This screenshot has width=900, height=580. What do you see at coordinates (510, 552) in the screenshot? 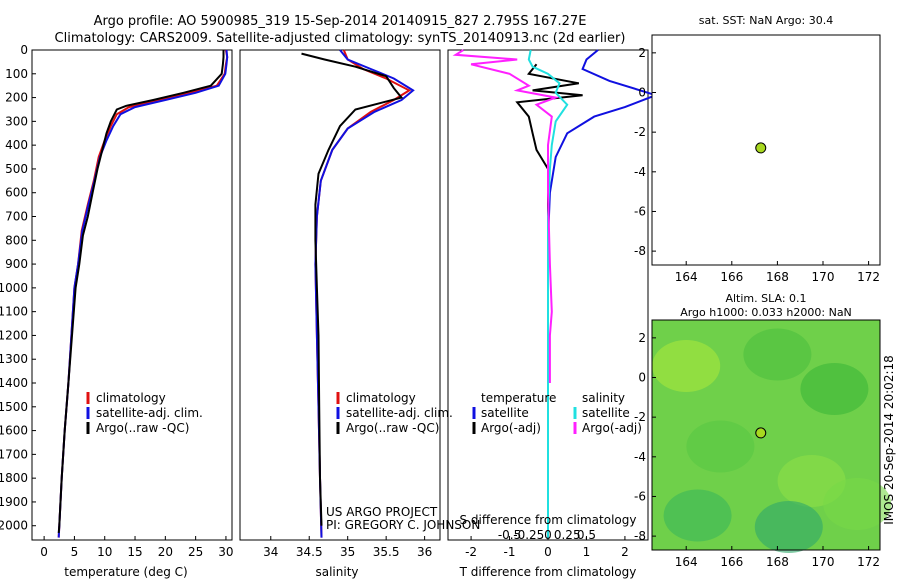
I see `x-tick-label: -1` at bounding box center [510, 552].